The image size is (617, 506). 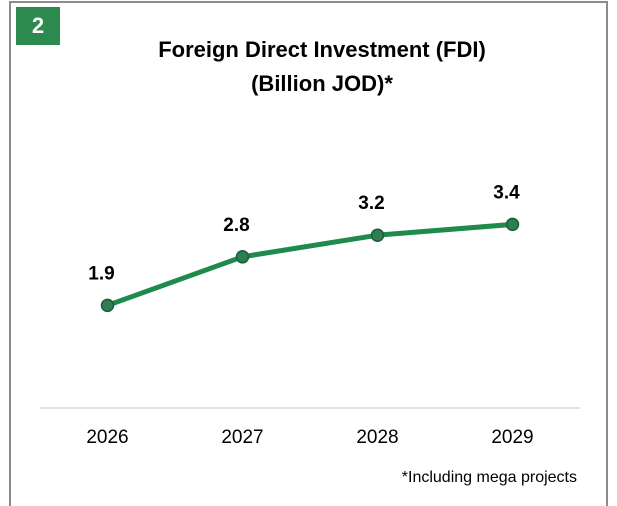 I want to click on data-label: 3.4, so click(x=506, y=192).